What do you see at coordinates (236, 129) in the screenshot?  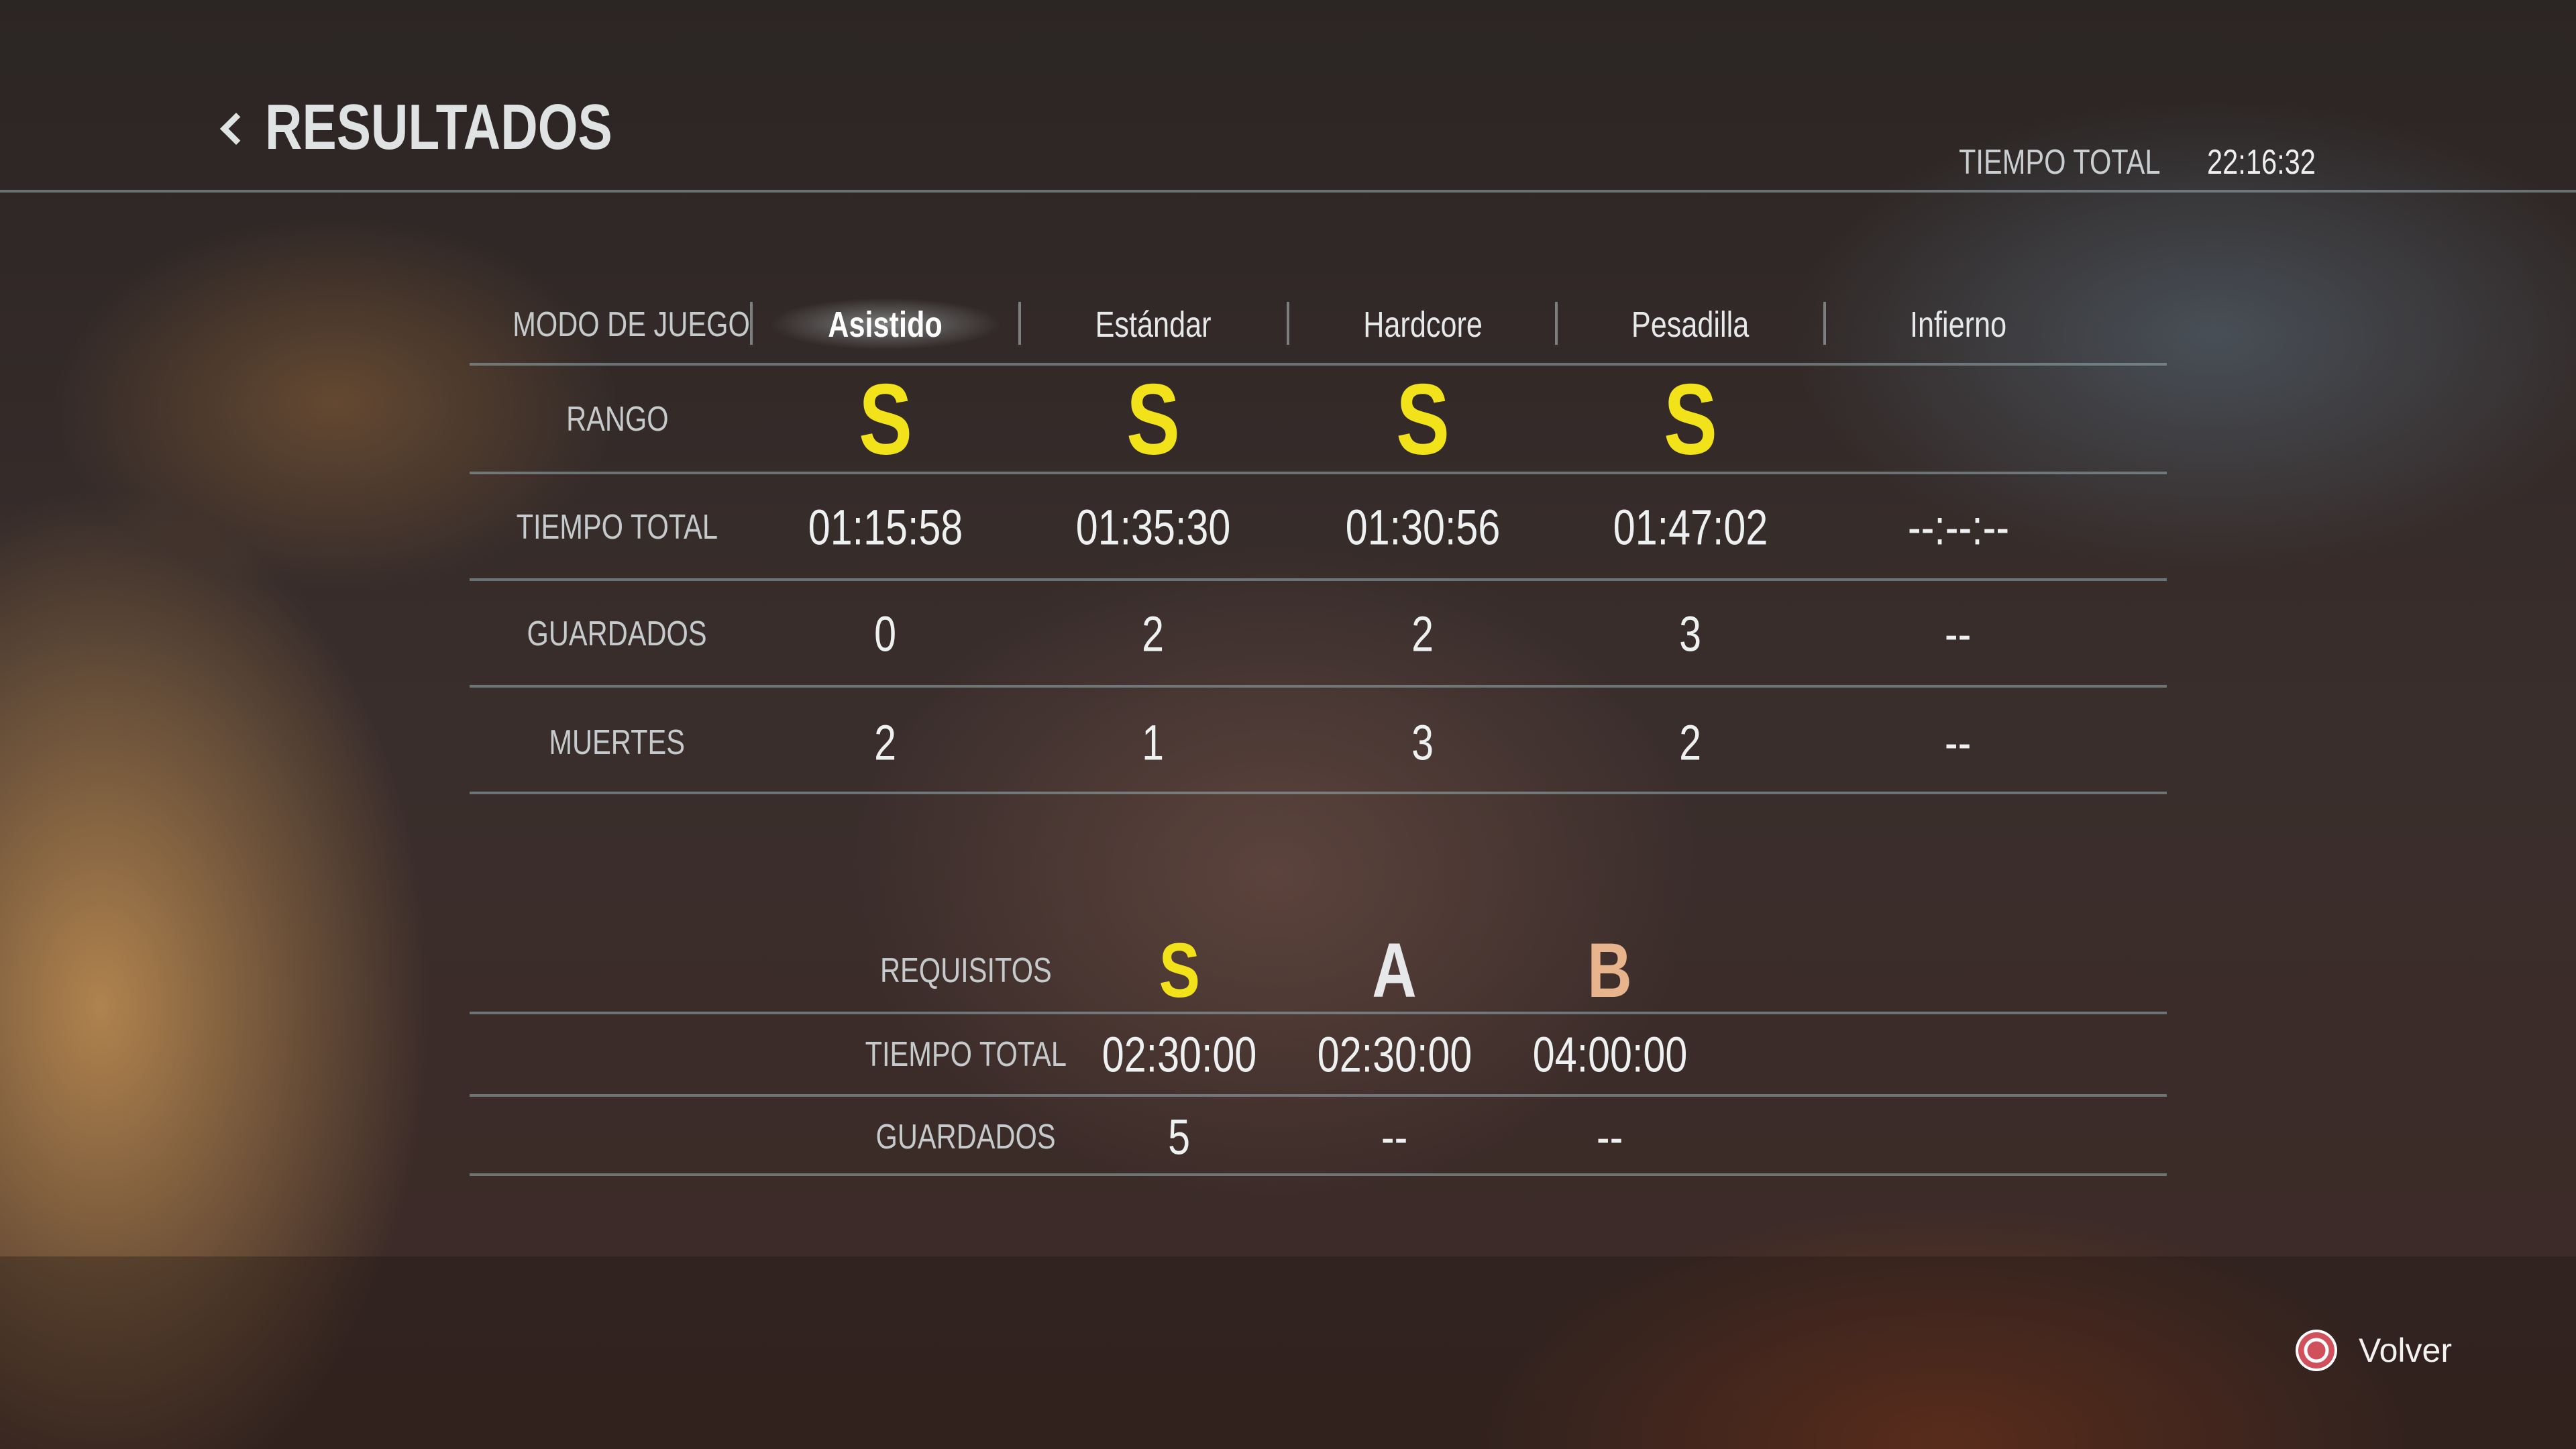 I see `chevron-left-icon` at bounding box center [236, 129].